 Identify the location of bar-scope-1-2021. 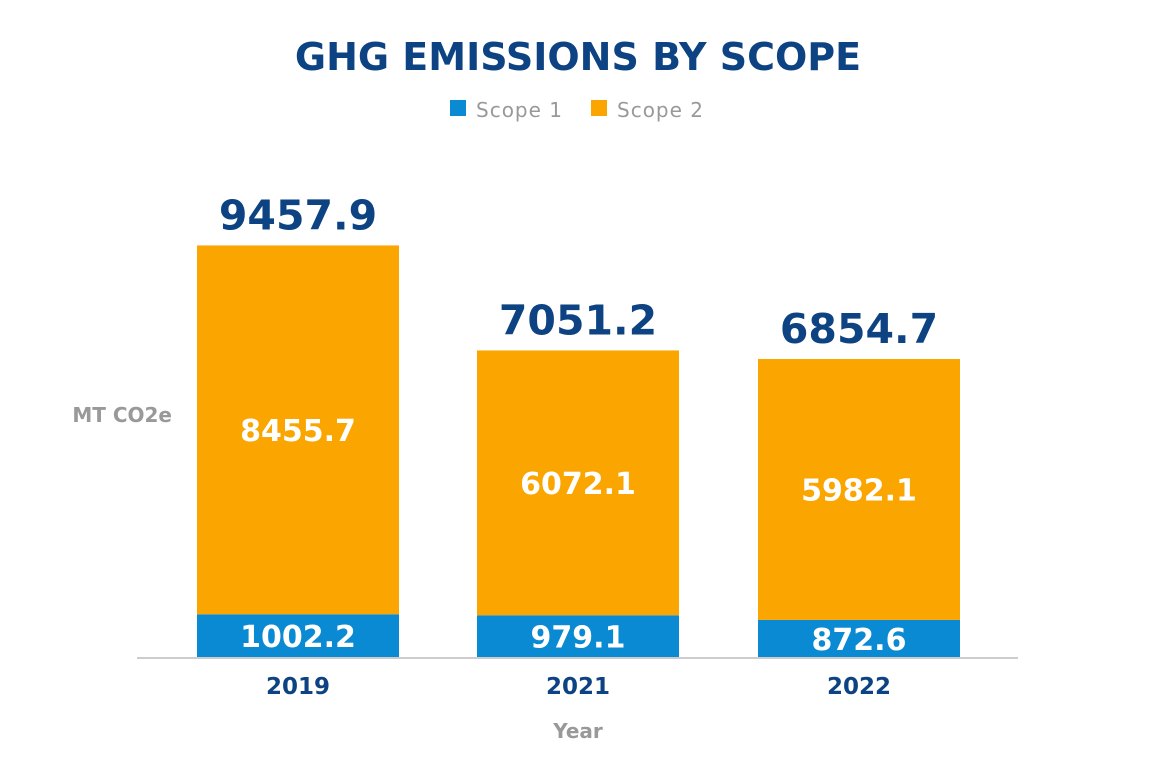
(578, 636).